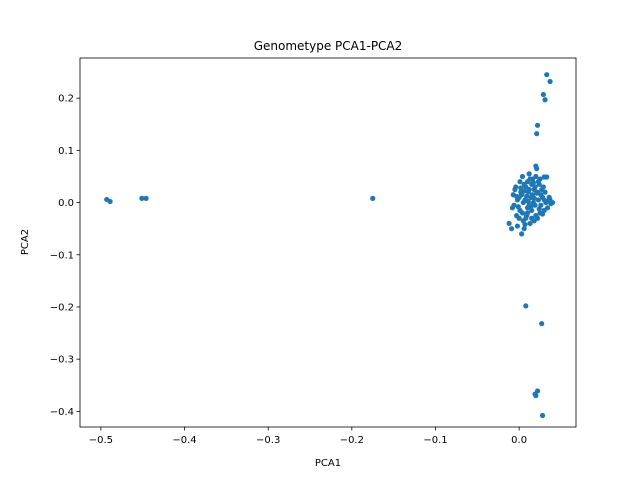 The image size is (640, 480). Describe the element at coordinates (62, 360) in the screenshot. I see `y-tick-label: −0.3` at that location.